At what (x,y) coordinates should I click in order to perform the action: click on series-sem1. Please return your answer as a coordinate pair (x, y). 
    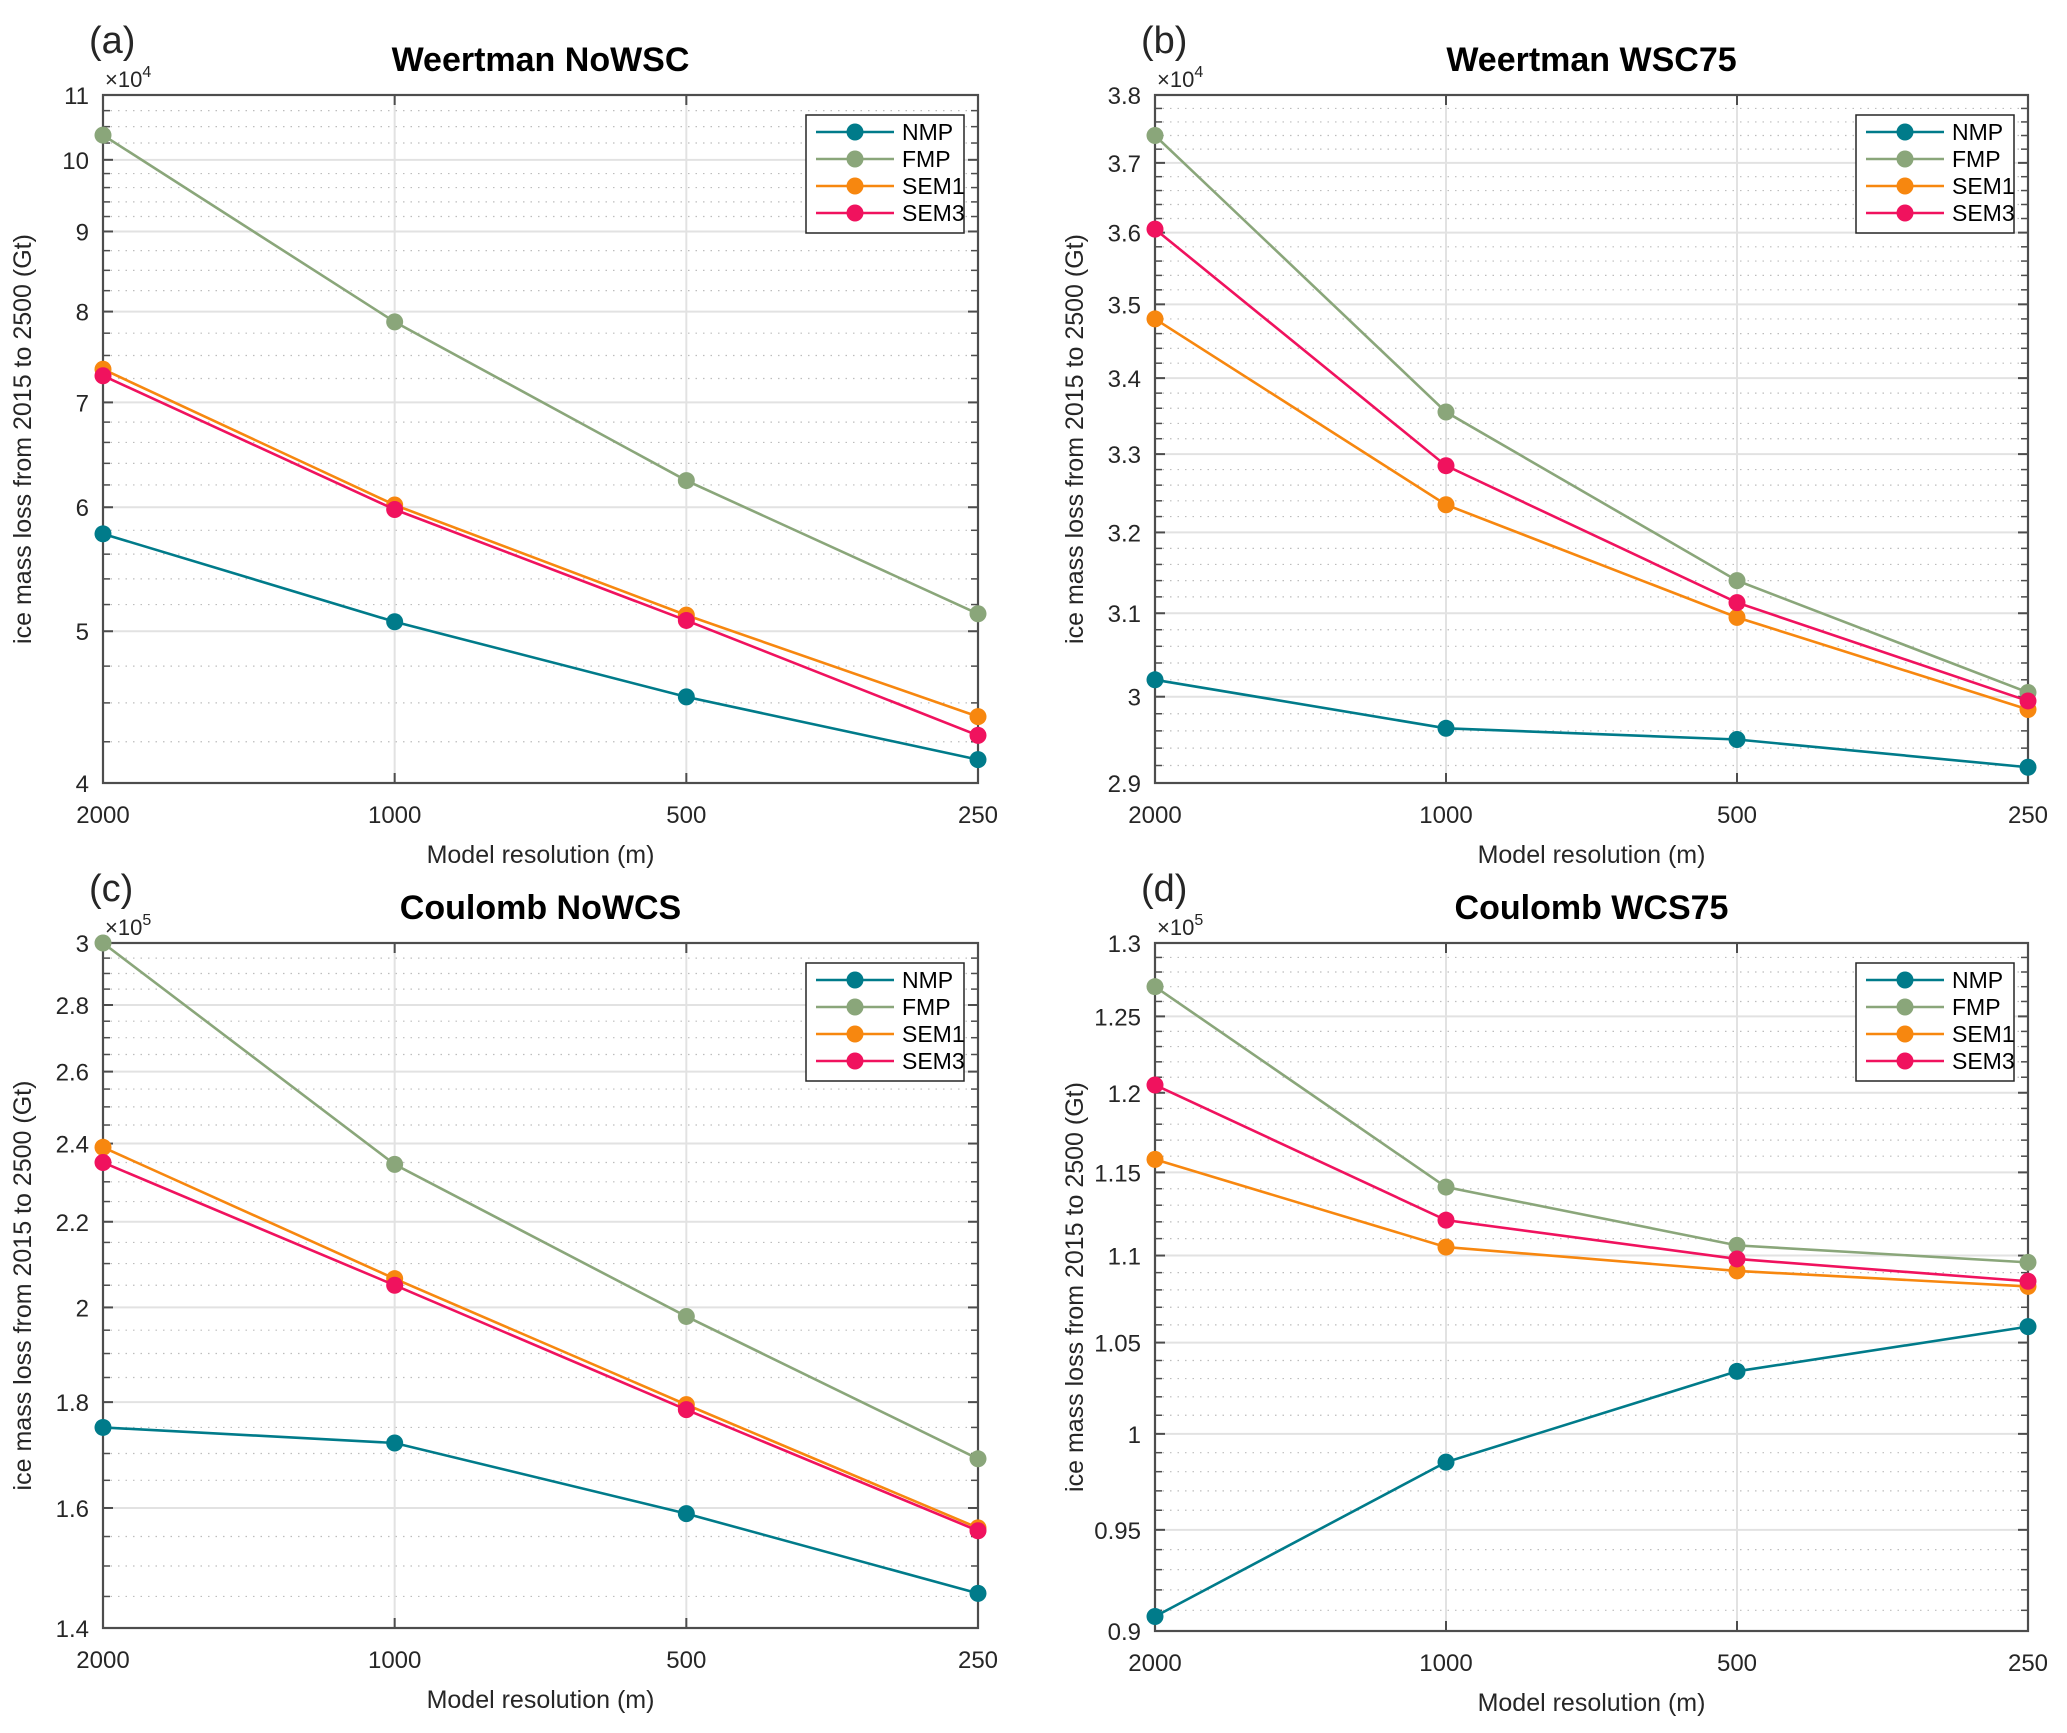
    Looking at the image, I should click on (1591, 514).